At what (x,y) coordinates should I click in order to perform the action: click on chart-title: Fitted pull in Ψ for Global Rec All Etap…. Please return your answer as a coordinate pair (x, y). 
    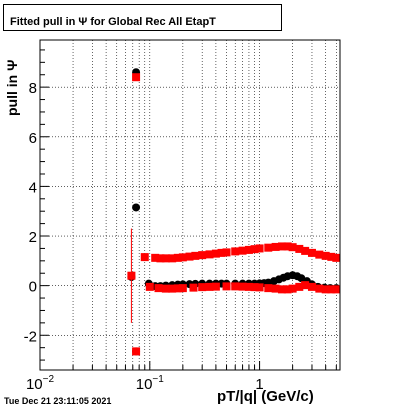
    Looking at the image, I should click on (113, 22).